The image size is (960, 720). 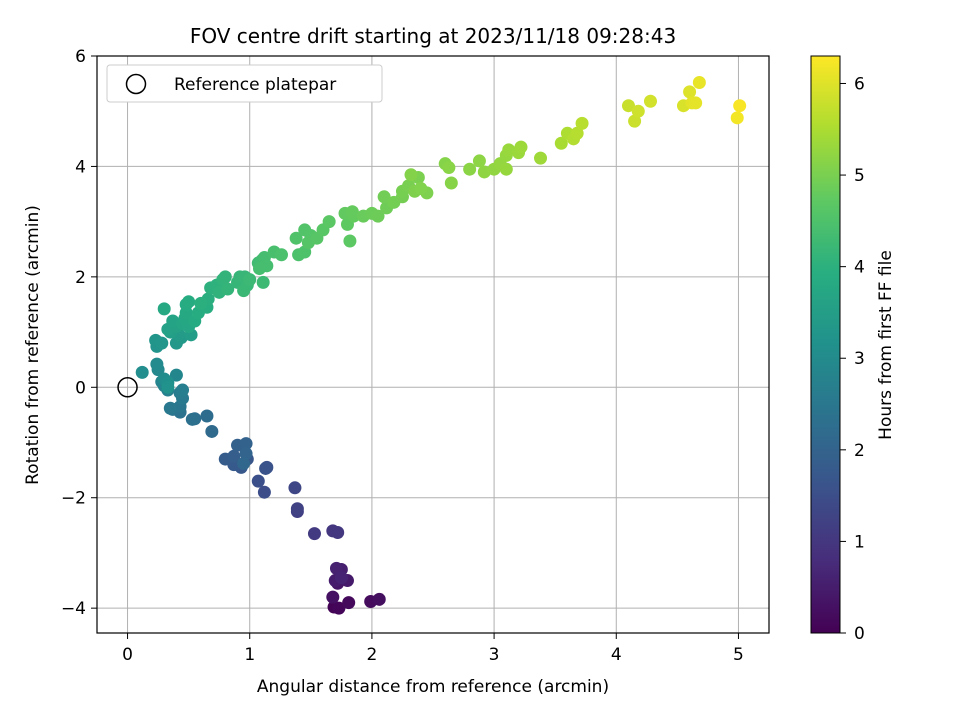 What do you see at coordinates (80, 57) in the screenshot?
I see `y-tick-label: 6` at bounding box center [80, 57].